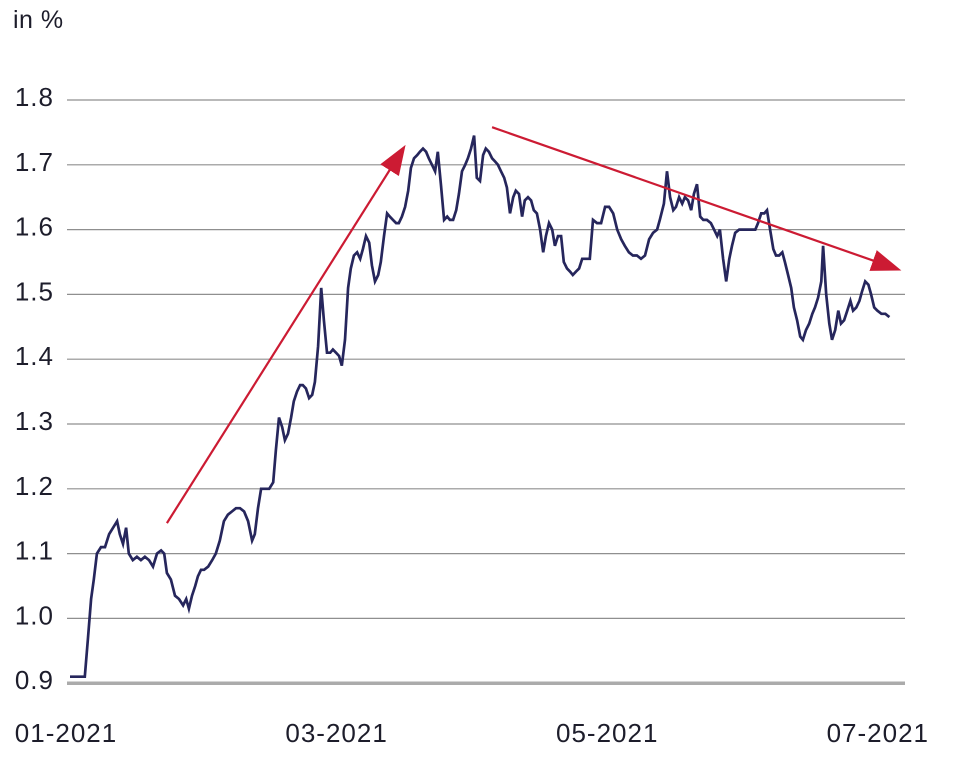  I want to click on trend-arrow-down, so click(696, 198).